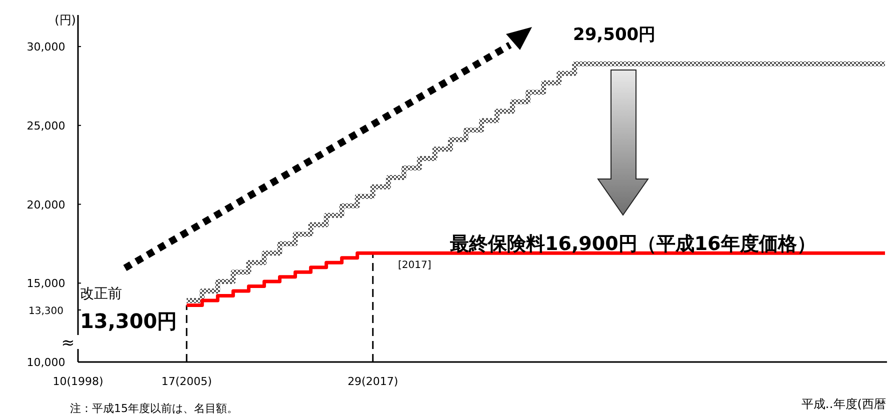  What do you see at coordinates (46, 311) in the screenshot?
I see `y-tick-label: 13,300` at bounding box center [46, 311].